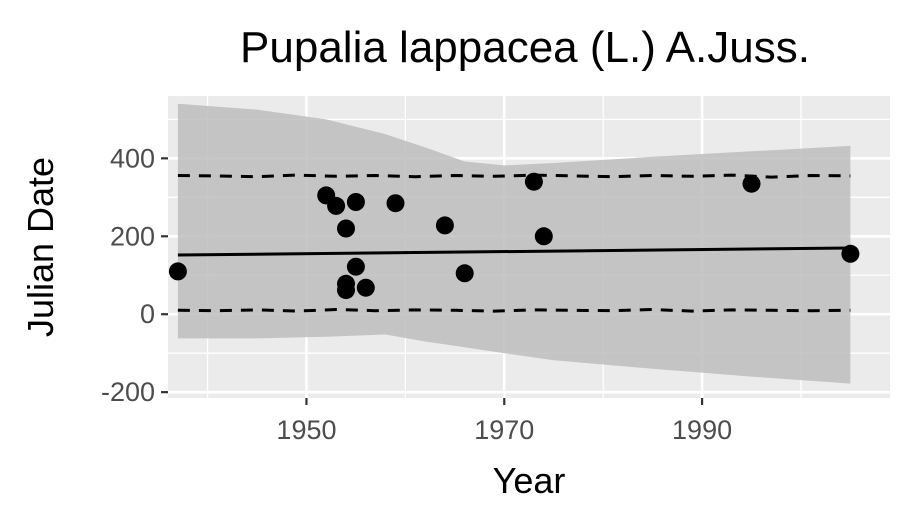 This screenshot has width=913, height=527. Describe the element at coordinates (514, 310) in the screenshot. I see `lower-band-line` at that location.